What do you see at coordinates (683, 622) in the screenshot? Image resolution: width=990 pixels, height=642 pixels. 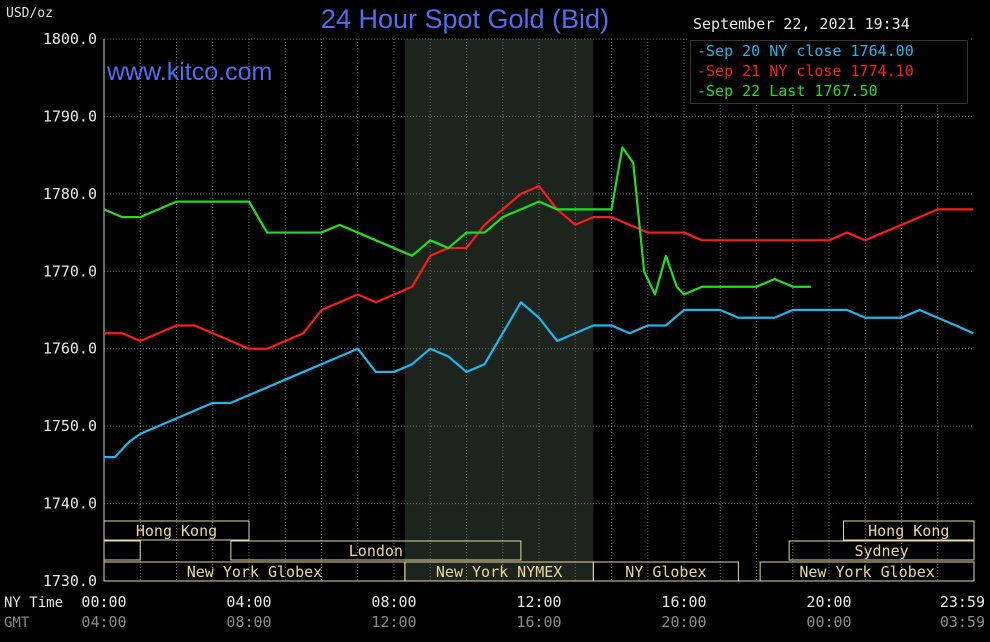 I see `x-tick-label-gmt: 20:00` at bounding box center [683, 622].